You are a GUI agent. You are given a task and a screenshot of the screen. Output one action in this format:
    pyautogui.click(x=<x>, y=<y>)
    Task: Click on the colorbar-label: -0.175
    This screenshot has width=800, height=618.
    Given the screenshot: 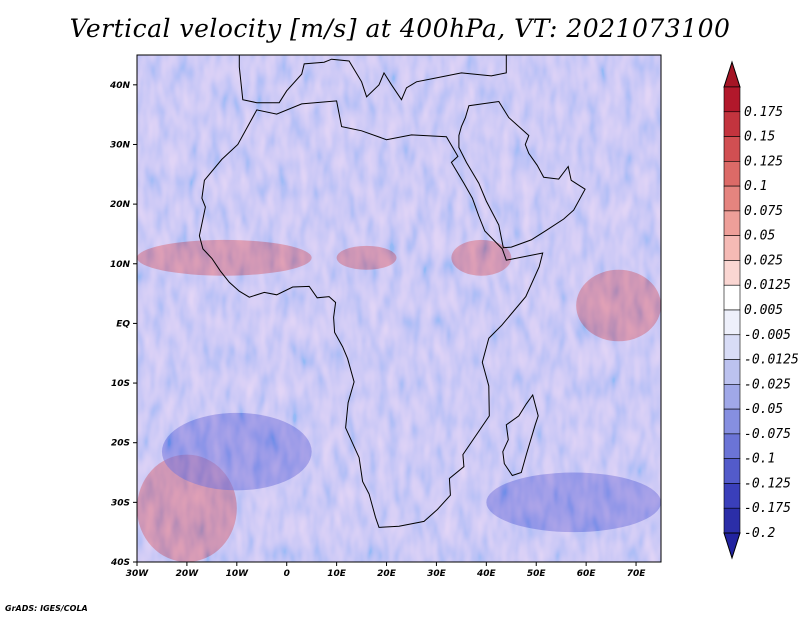 What is the action you would take?
    pyautogui.click(x=767, y=508)
    